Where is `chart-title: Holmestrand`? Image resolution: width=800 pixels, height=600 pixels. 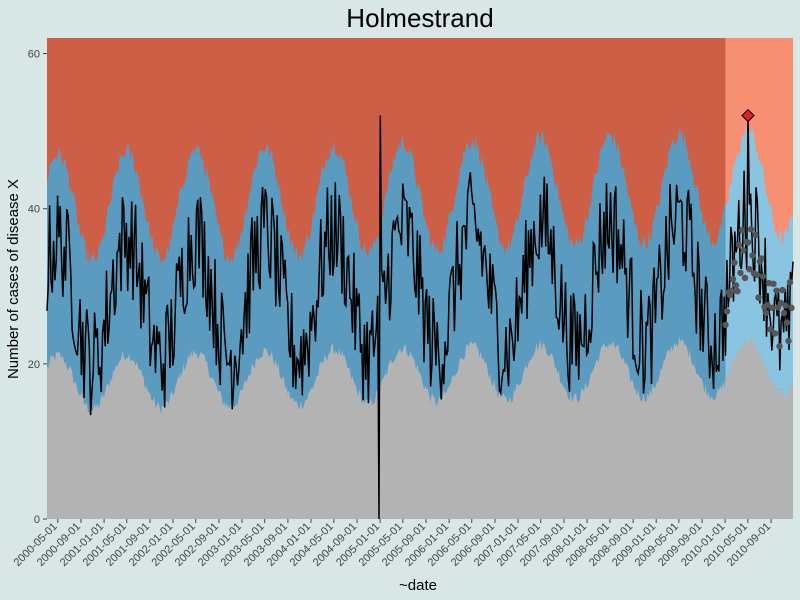
chart-title: Holmestrand is located at coordinates (419, 18).